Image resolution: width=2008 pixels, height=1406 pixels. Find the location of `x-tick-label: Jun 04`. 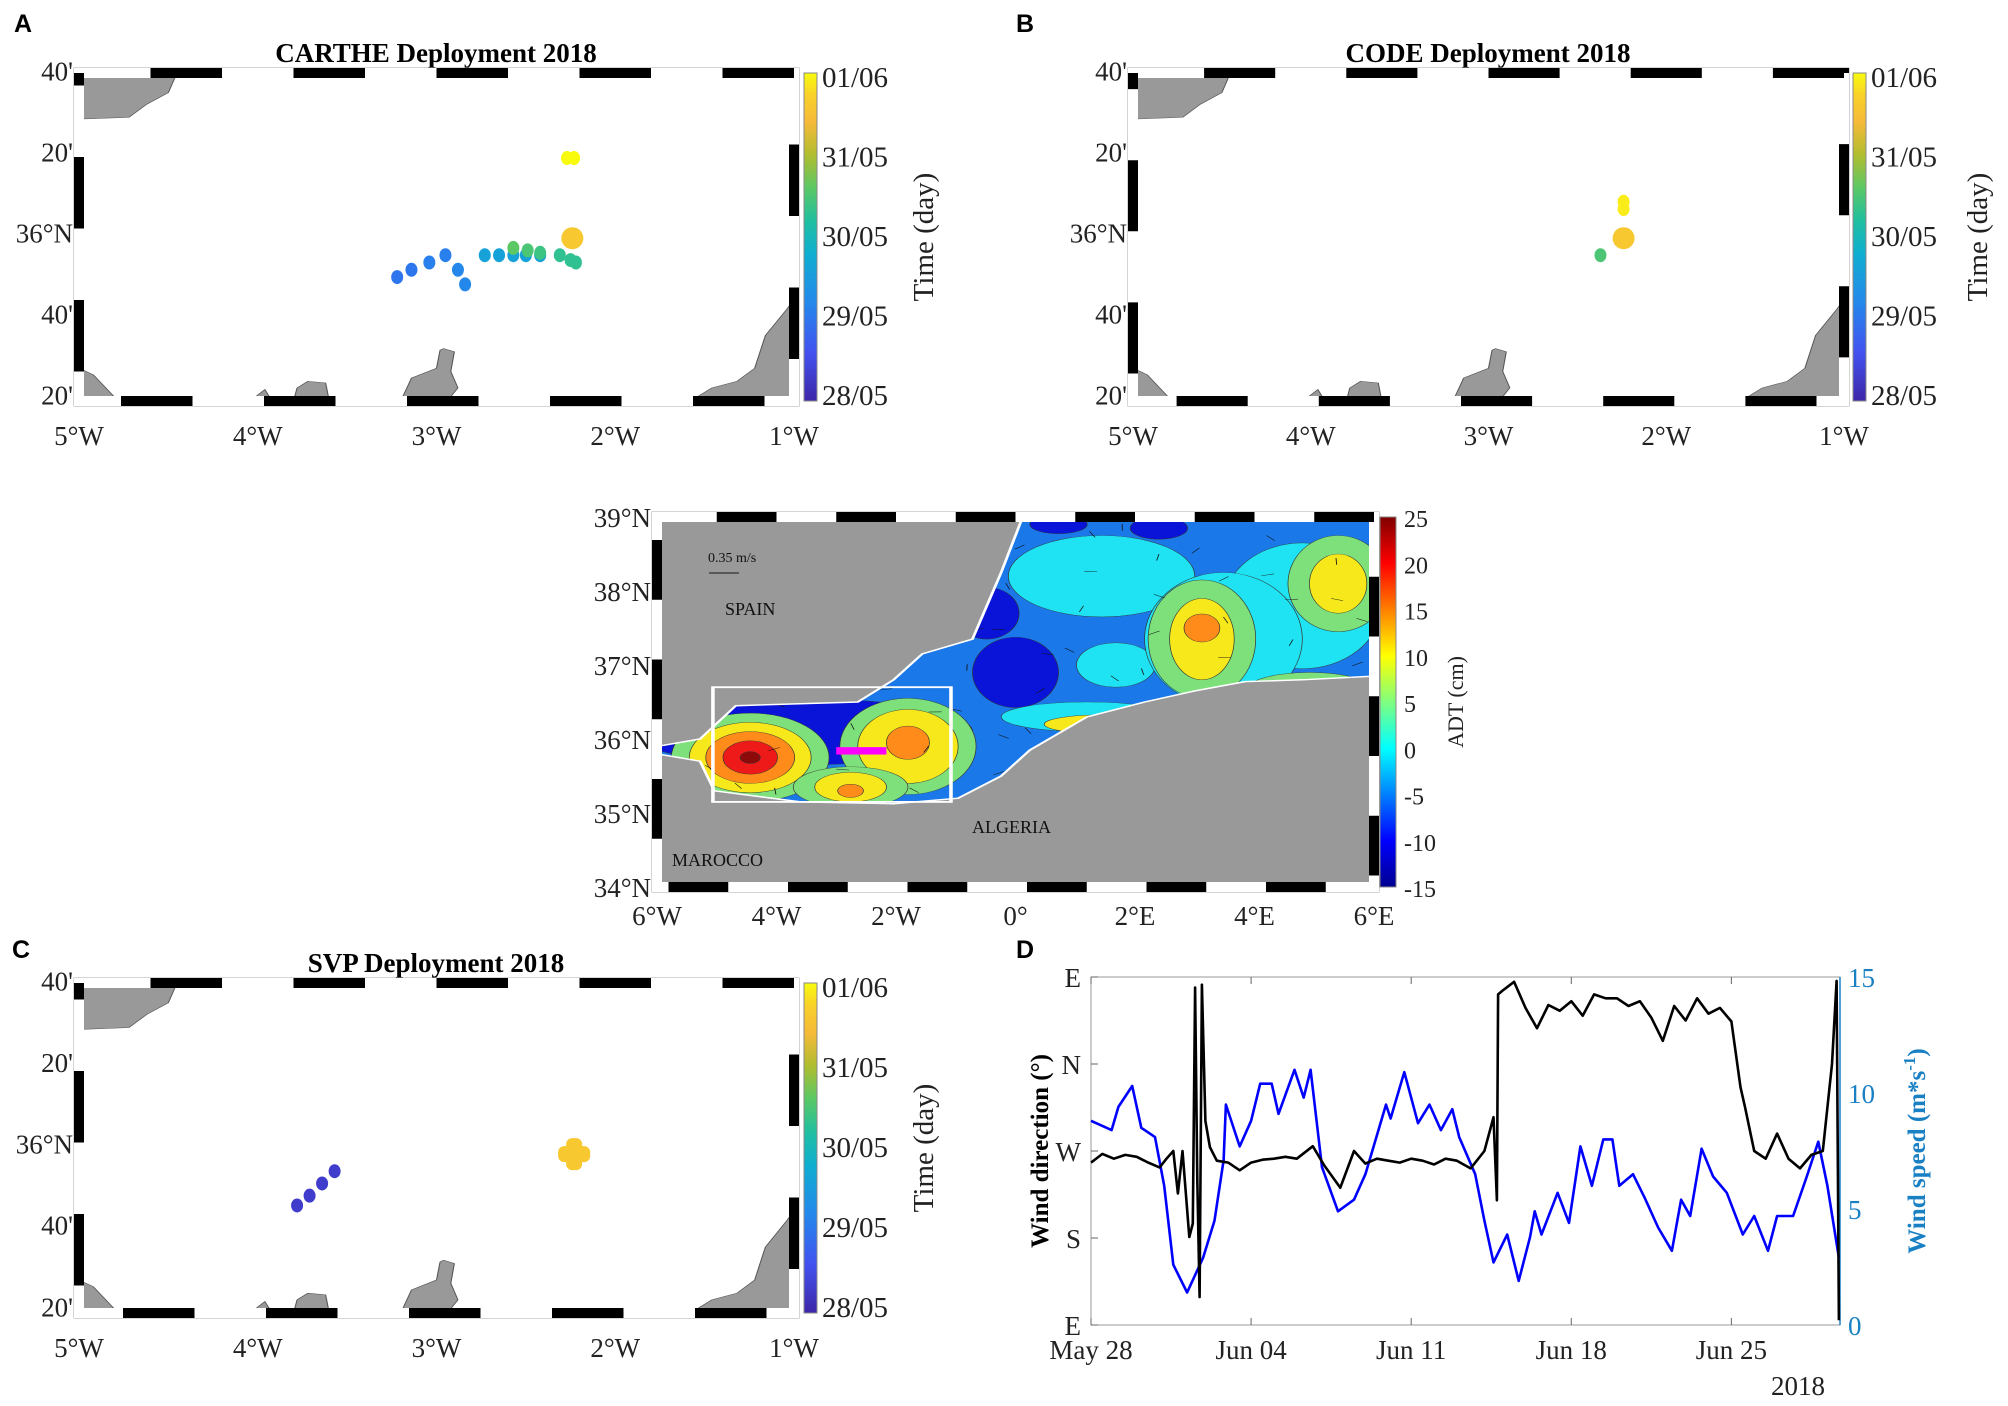

x-tick-label: Jun 04 is located at coordinates (1251, 1350).